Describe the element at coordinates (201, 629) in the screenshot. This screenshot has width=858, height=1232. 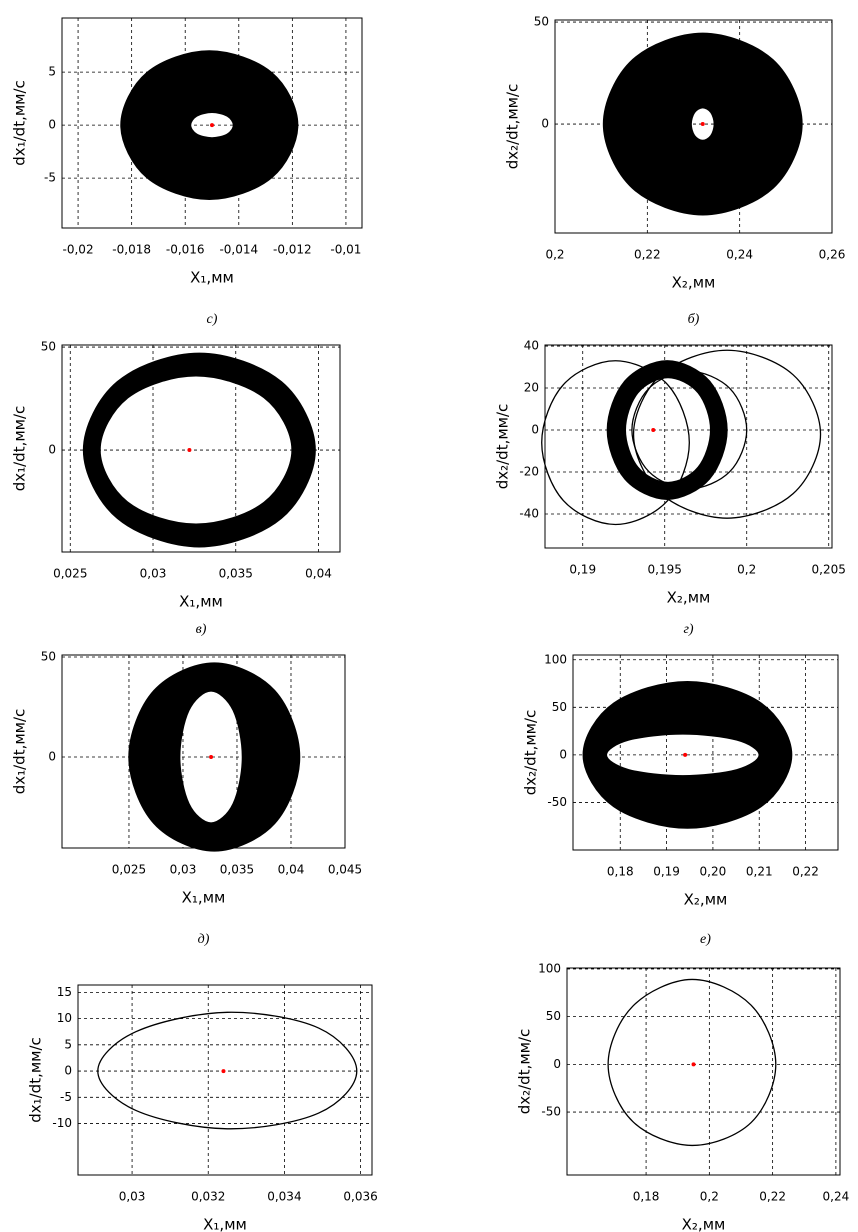
I see `caption: в)` at that location.